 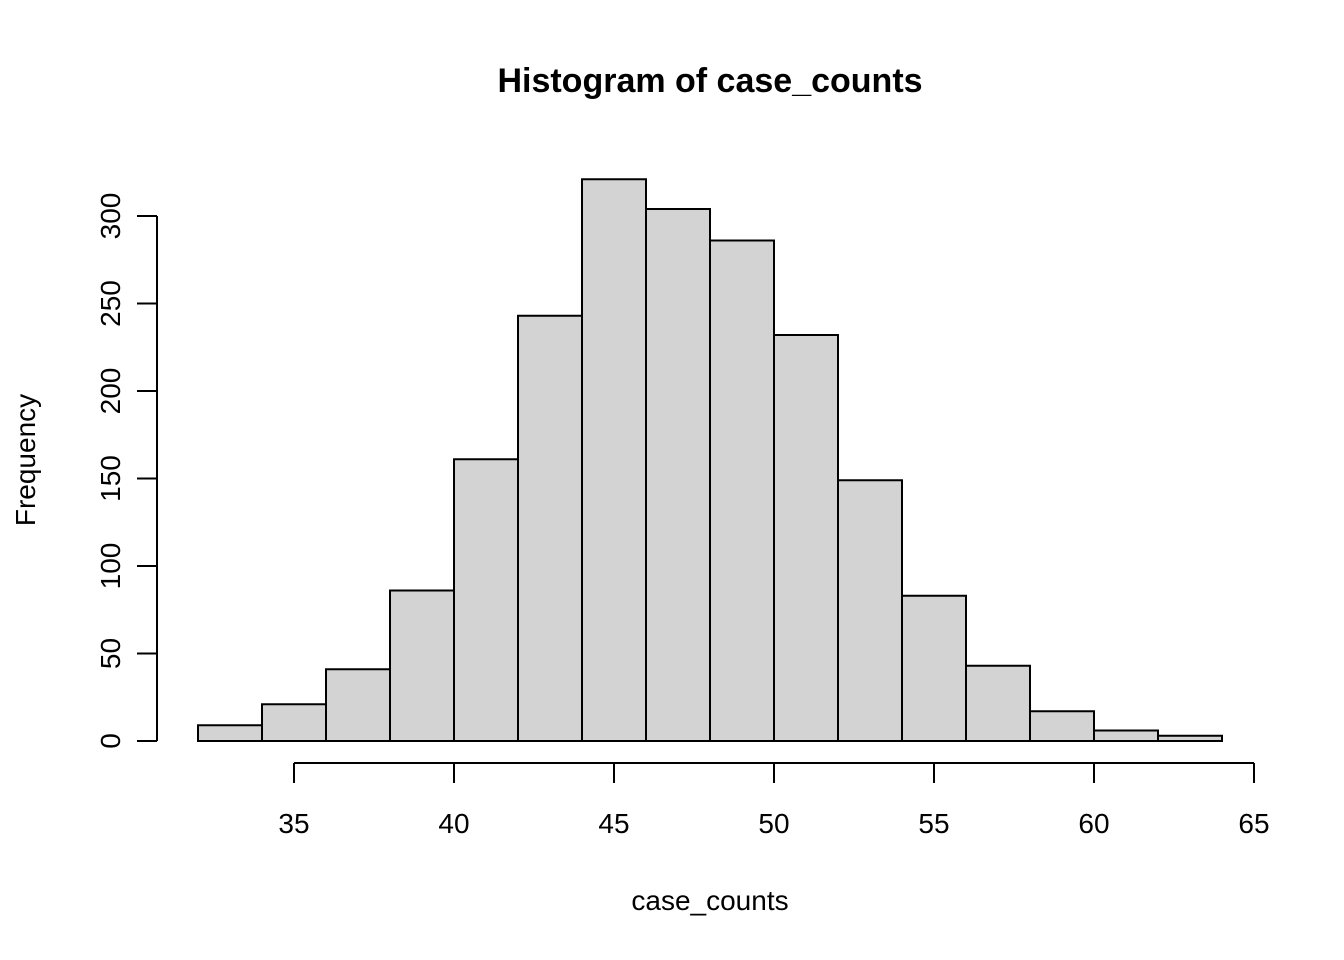 What do you see at coordinates (110, 741) in the screenshot?
I see `y-tick-label-0: 0` at bounding box center [110, 741].